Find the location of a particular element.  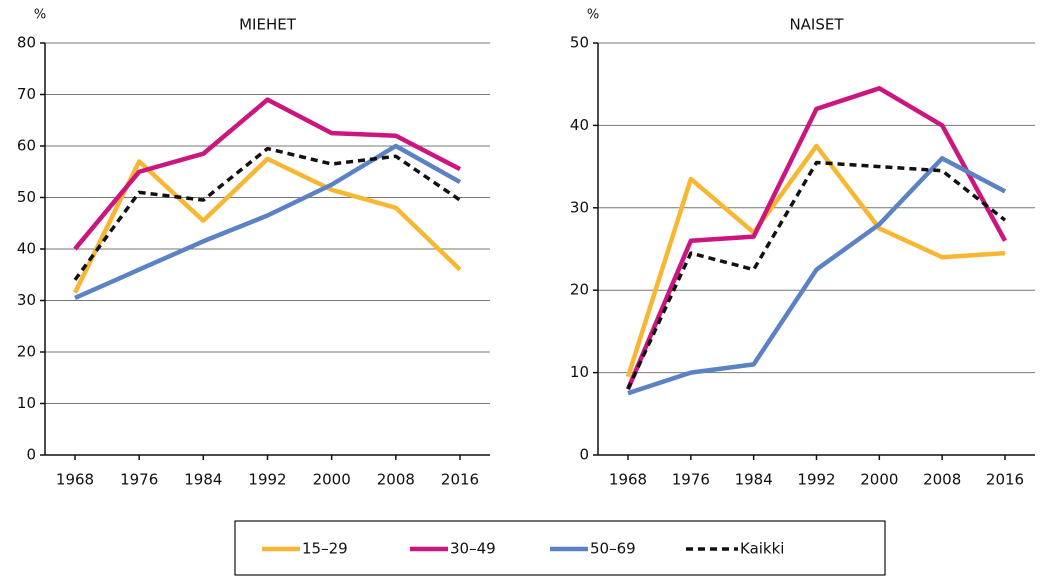

legend-label: Kaikki is located at coordinates (762, 549).